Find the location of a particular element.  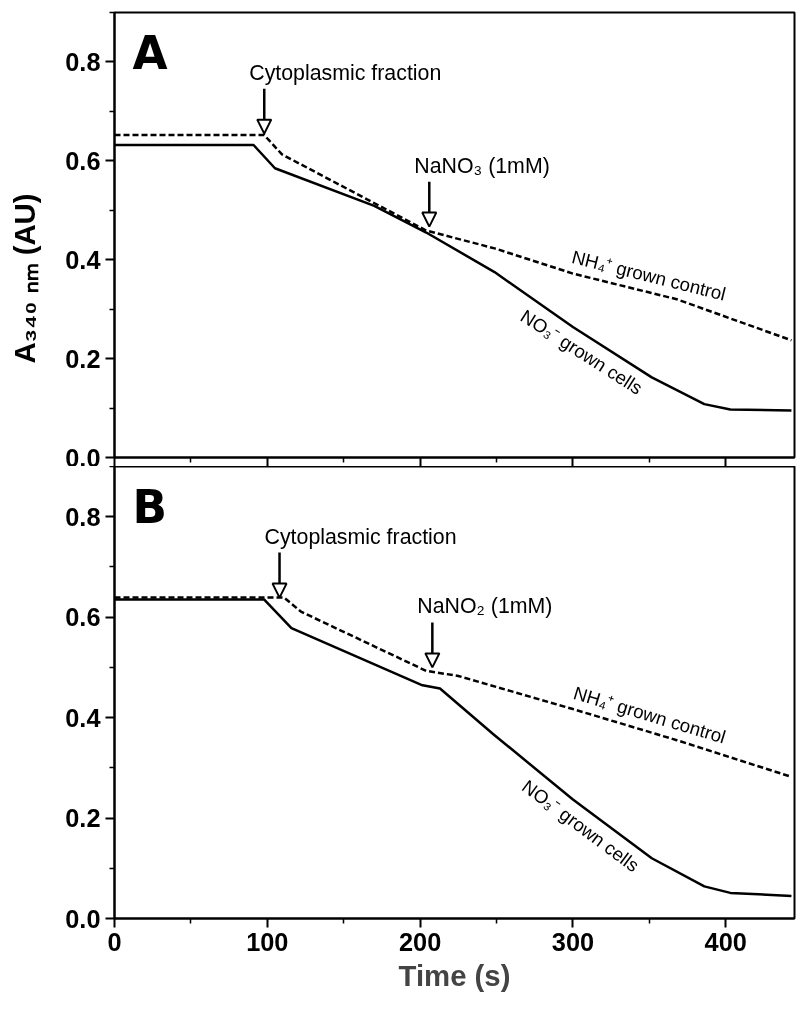

x-tick-label: 100 is located at coordinates (267, 941).